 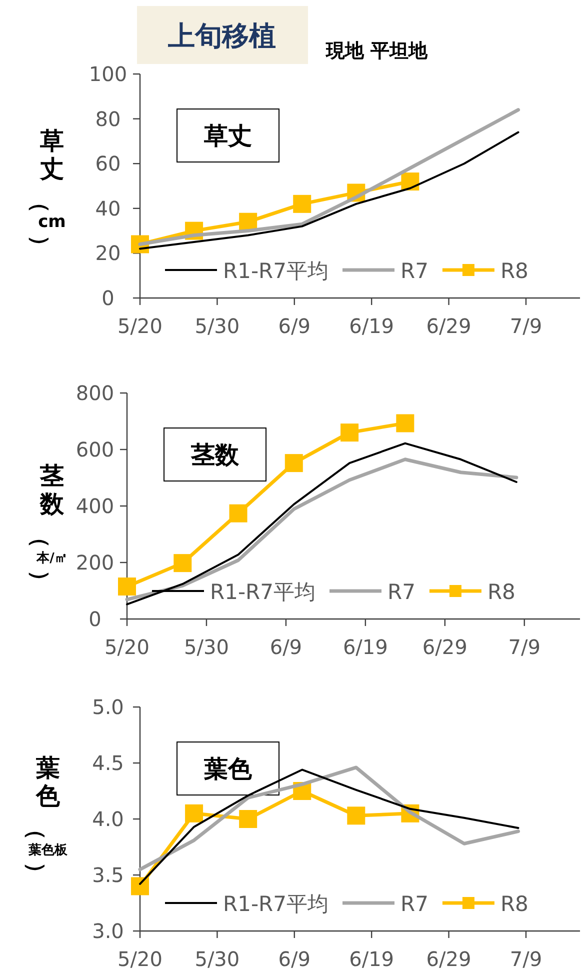 I want to click on y-tick-label: 100, so click(x=108, y=74).